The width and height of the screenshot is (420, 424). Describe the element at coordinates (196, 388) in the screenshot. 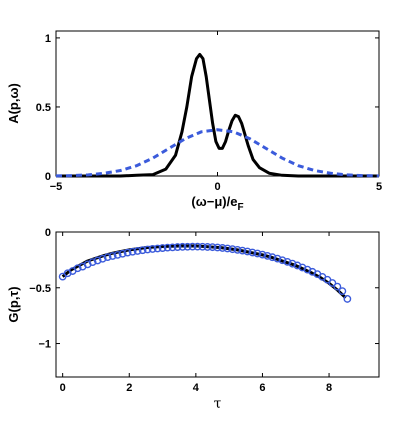

I see `x-tick-label: 4` at that location.